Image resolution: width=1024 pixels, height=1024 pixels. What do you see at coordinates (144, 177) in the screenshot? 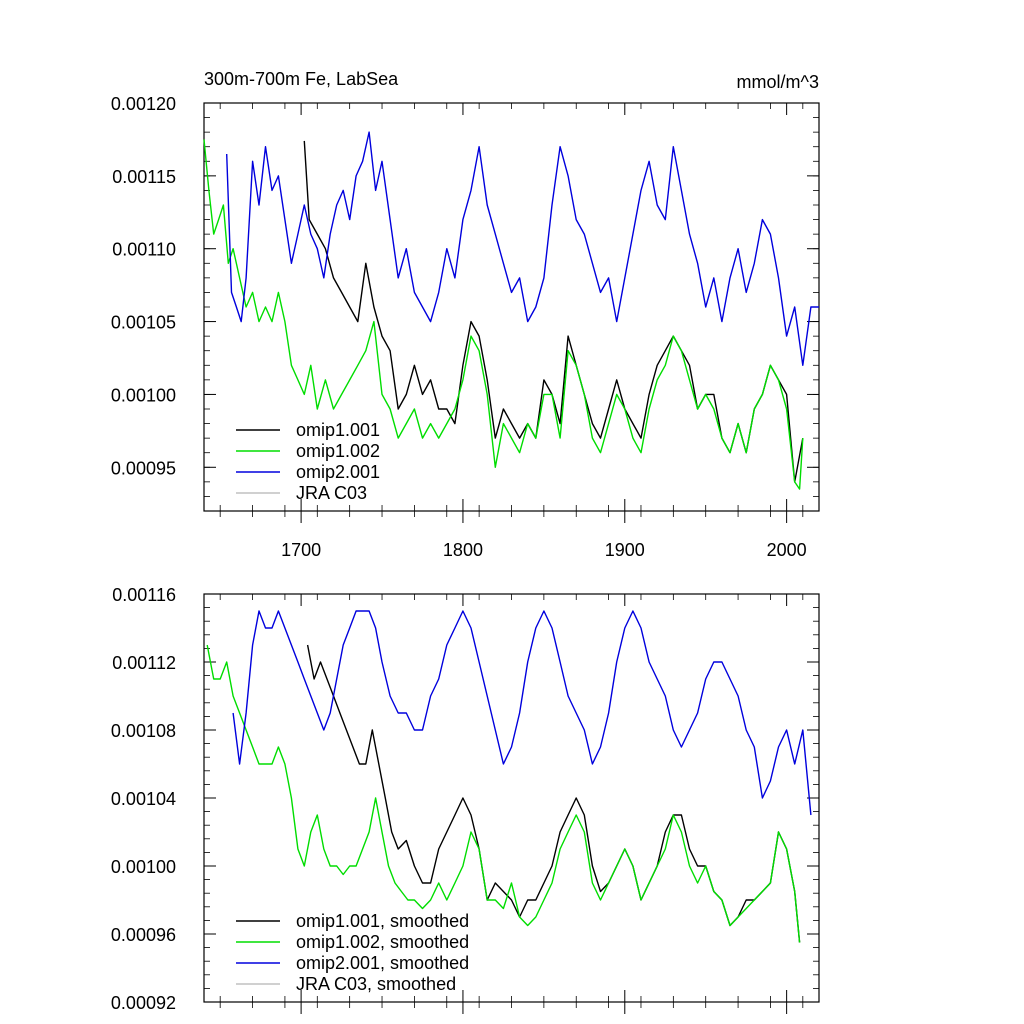
I see `y-tick-label: 0.00115` at bounding box center [144, 177].